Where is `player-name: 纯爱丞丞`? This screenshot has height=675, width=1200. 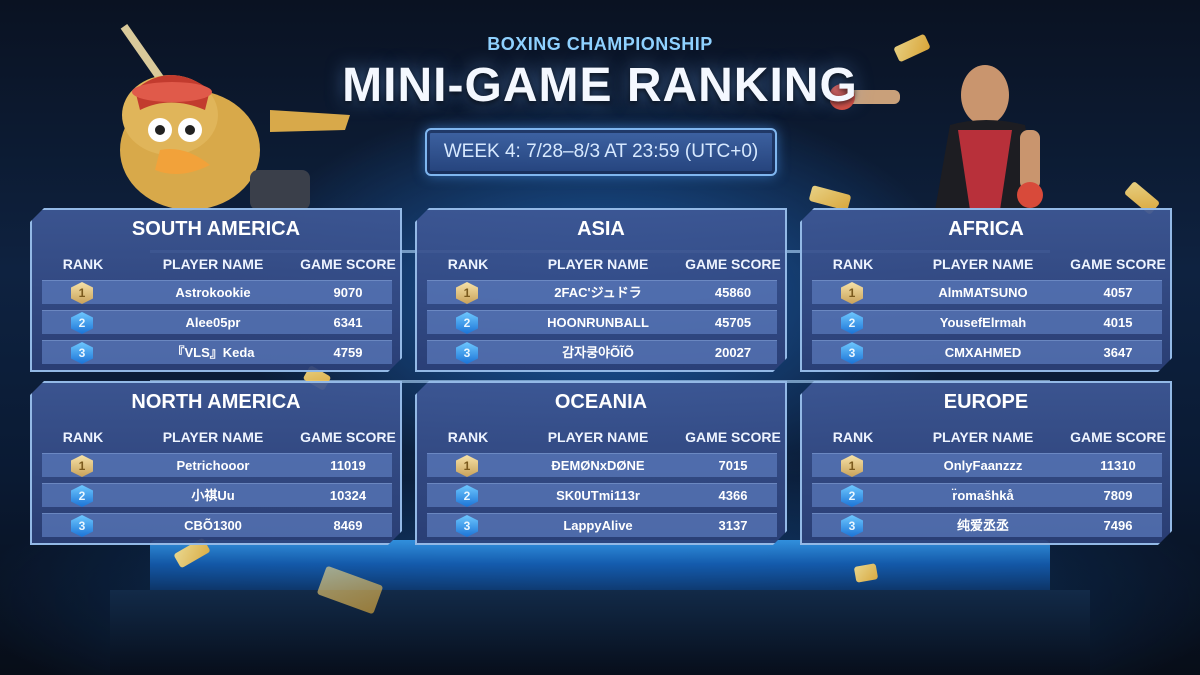
player-name: 纯爱丞丞 is located at coordinates (982, 525).